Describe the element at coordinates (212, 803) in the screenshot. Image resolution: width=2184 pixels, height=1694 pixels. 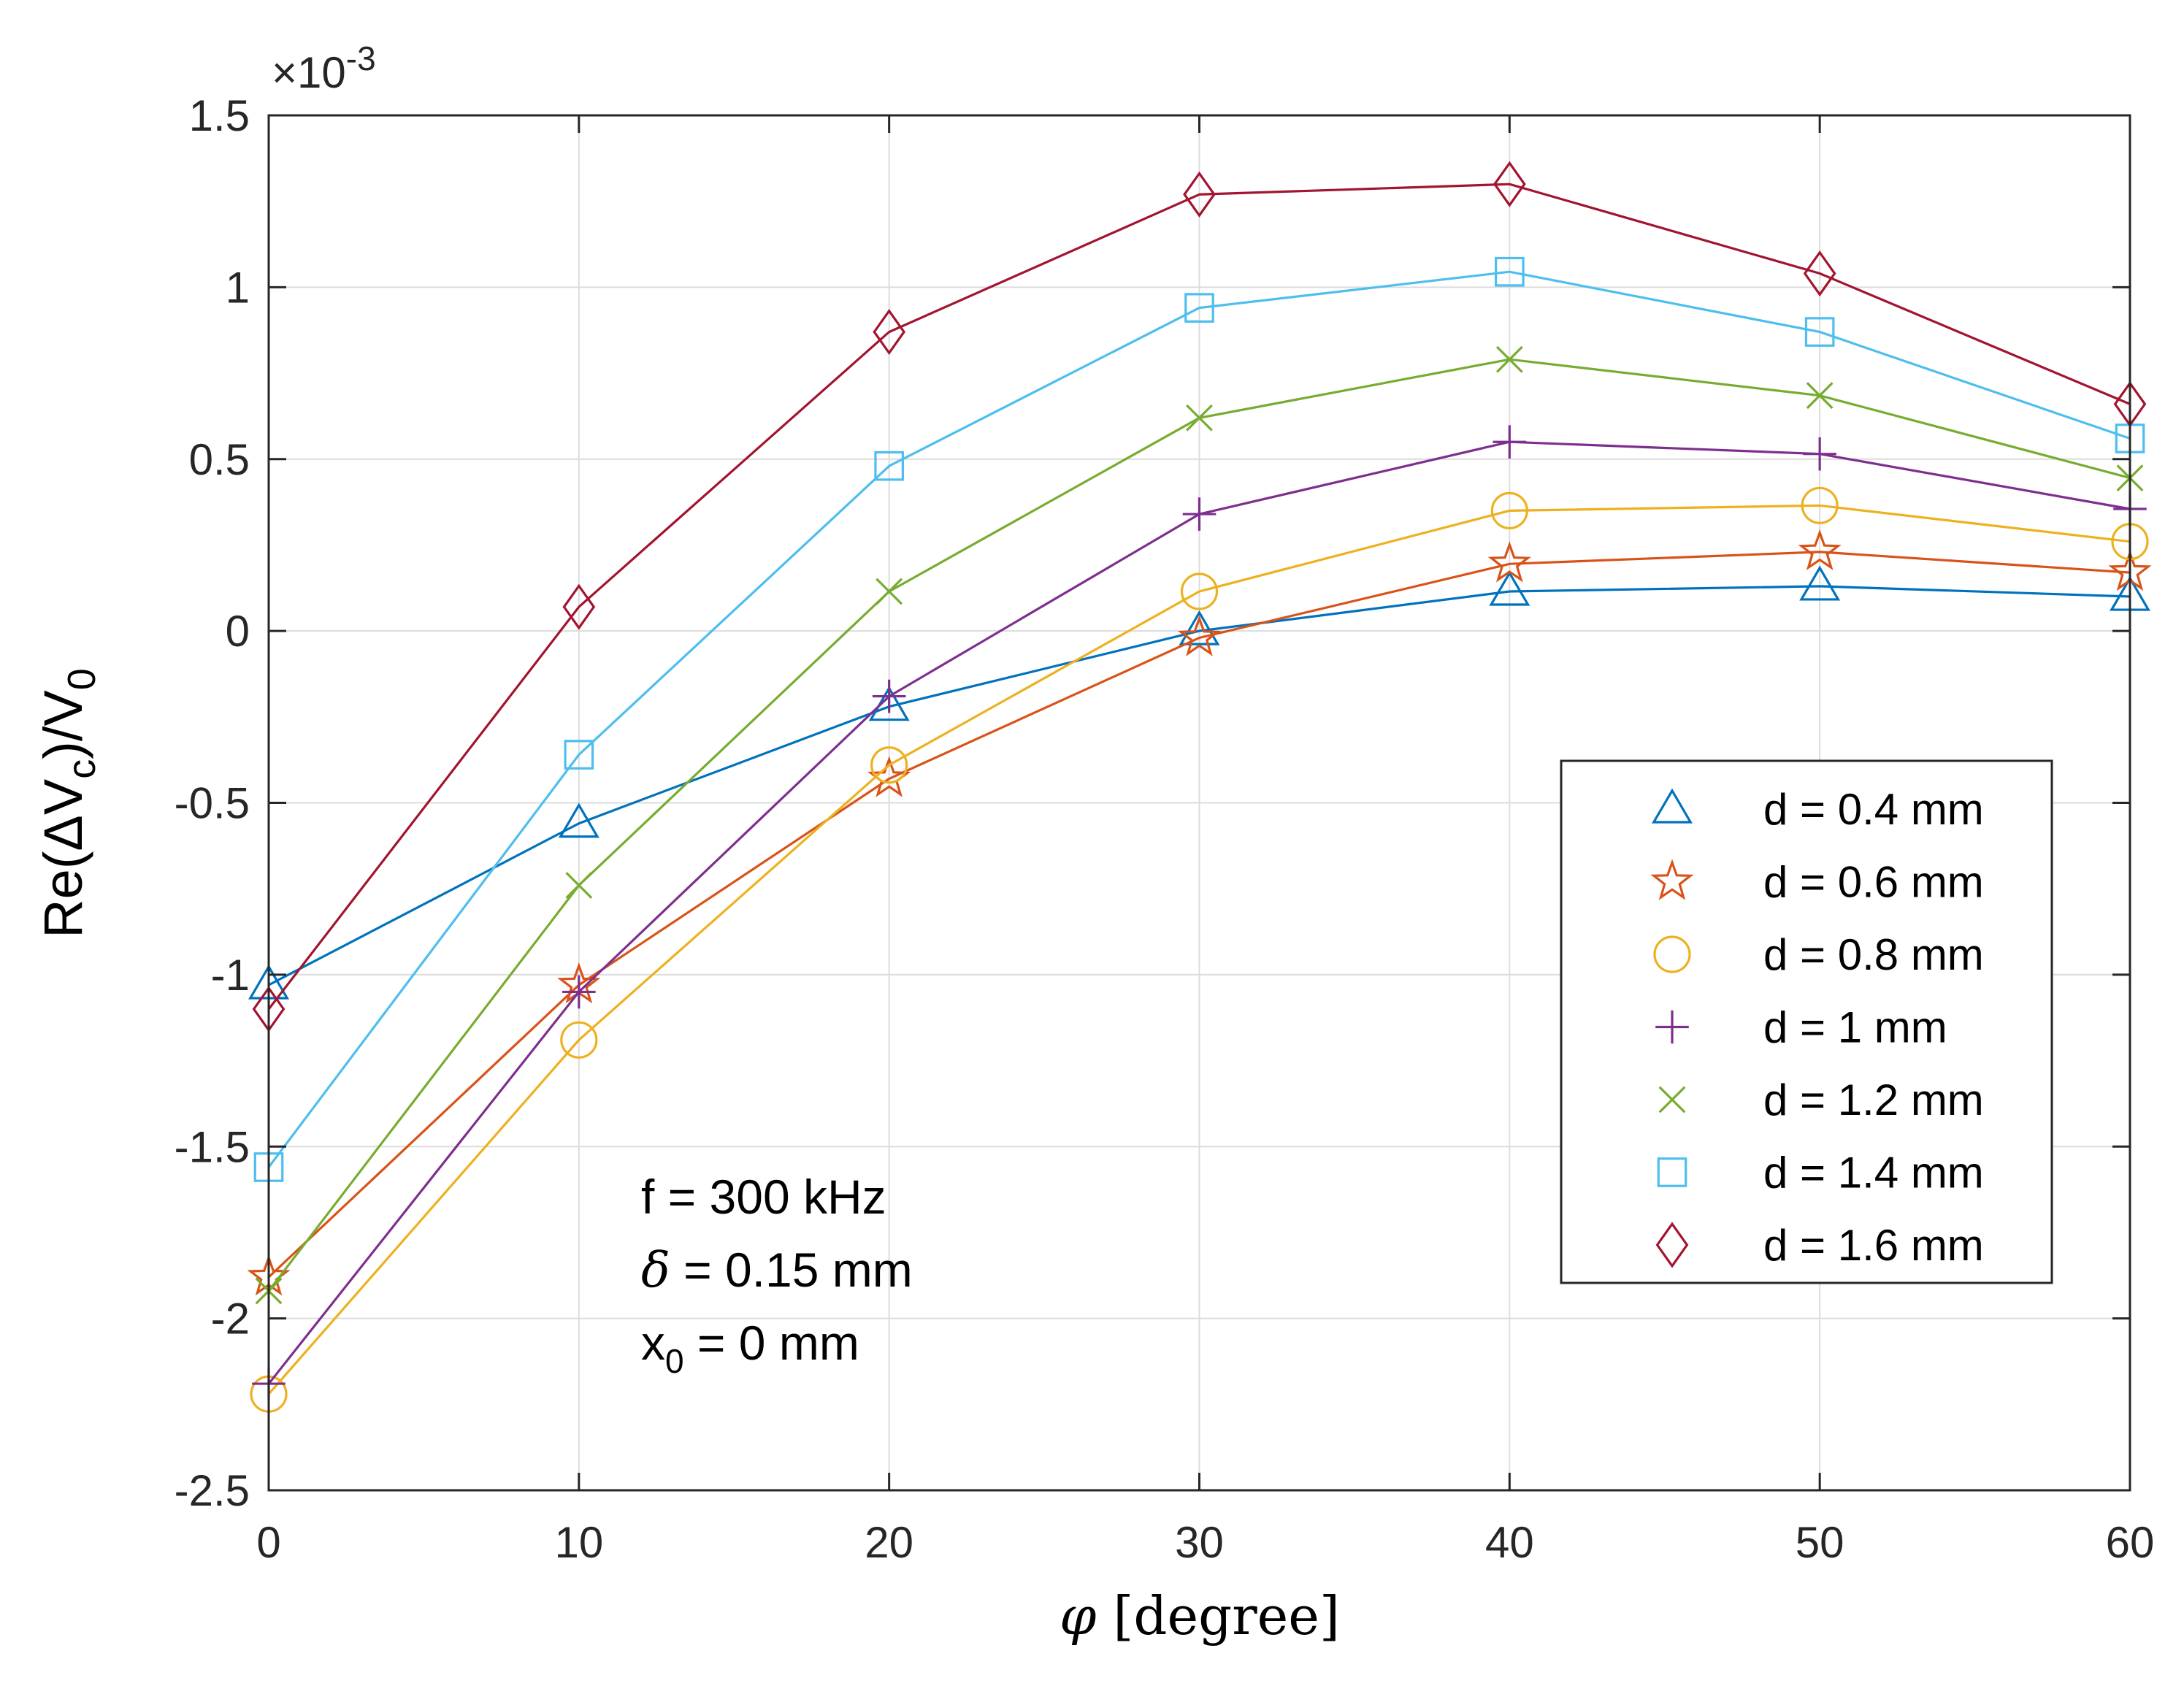
I see `y-tick-label: -0.5` at that location.